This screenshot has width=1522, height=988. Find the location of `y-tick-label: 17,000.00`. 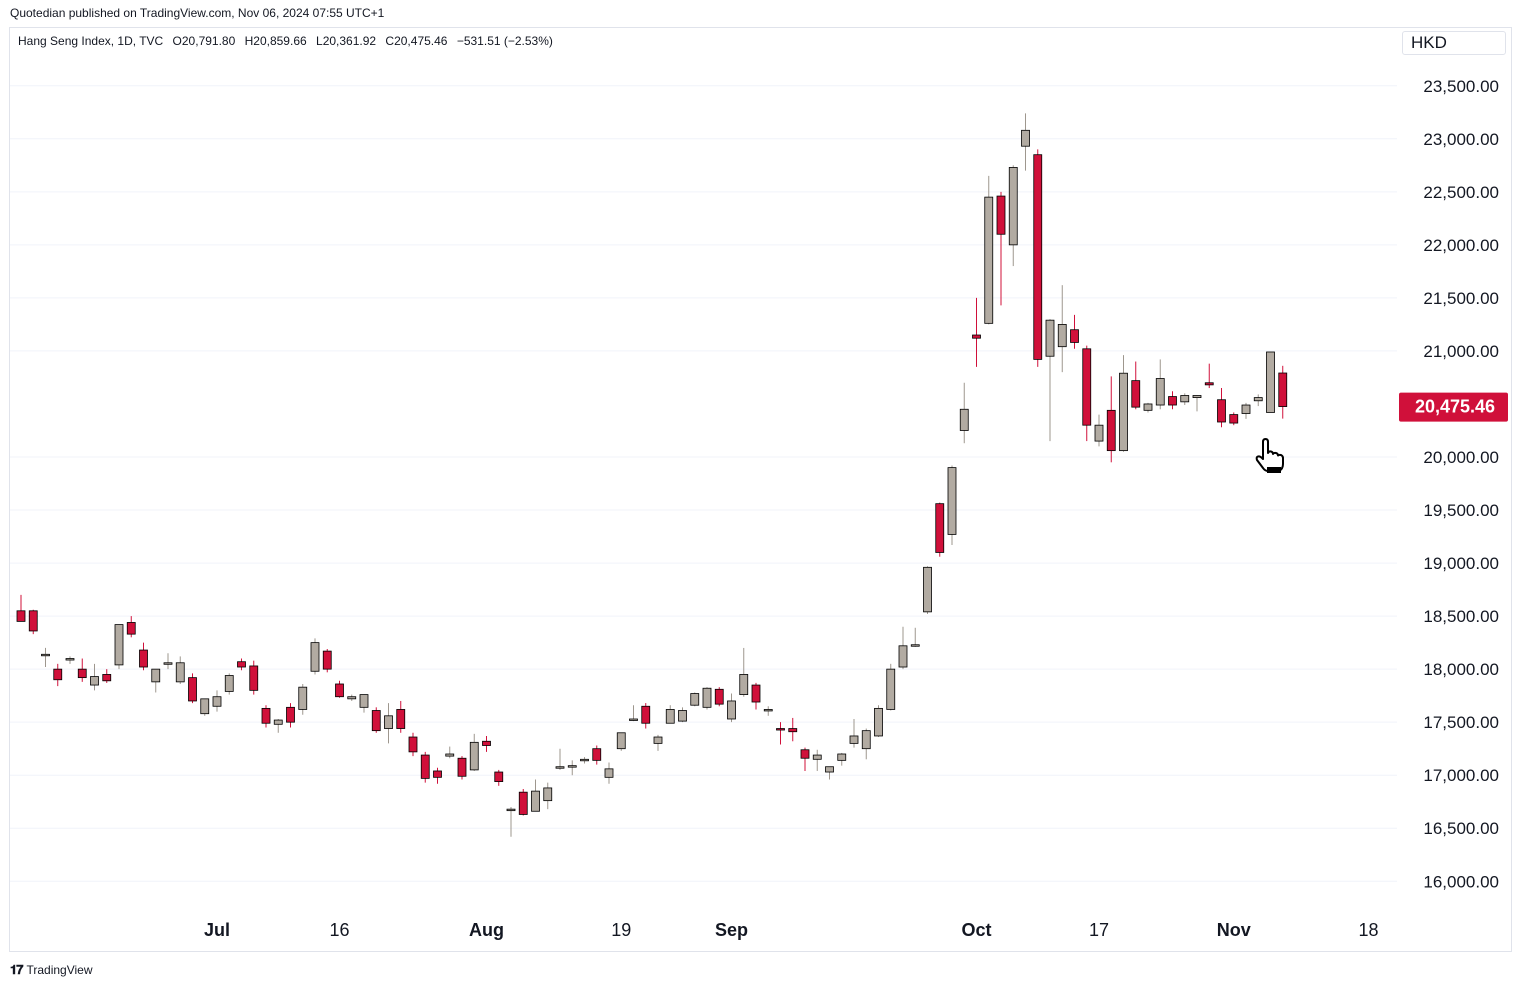

y-tick-label: 17,000.00 is located at coordinates (1461, 775).